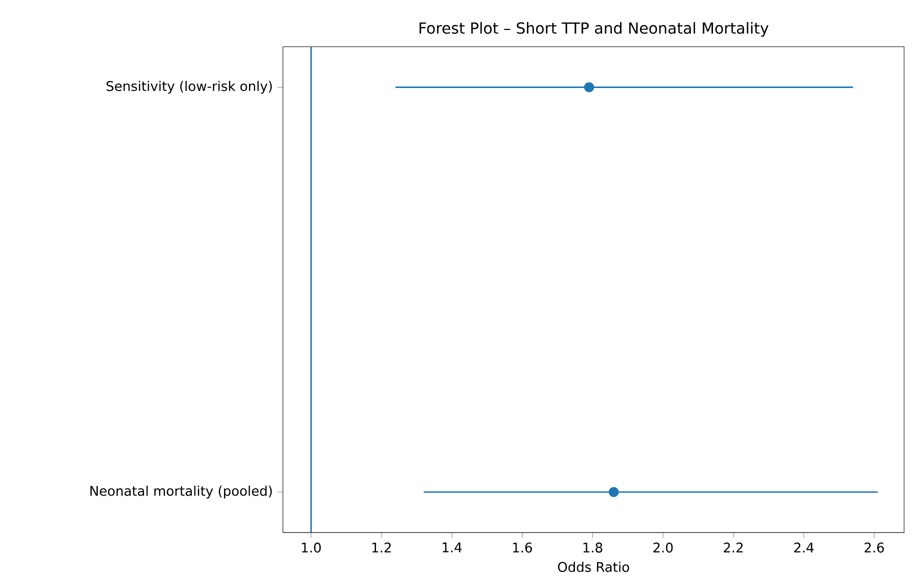  Describe the element at coordinates (594, 29) in the screenshot. I see `chart-title: Forest Plot – Short TTP and Neonatal Mortality` at that location.